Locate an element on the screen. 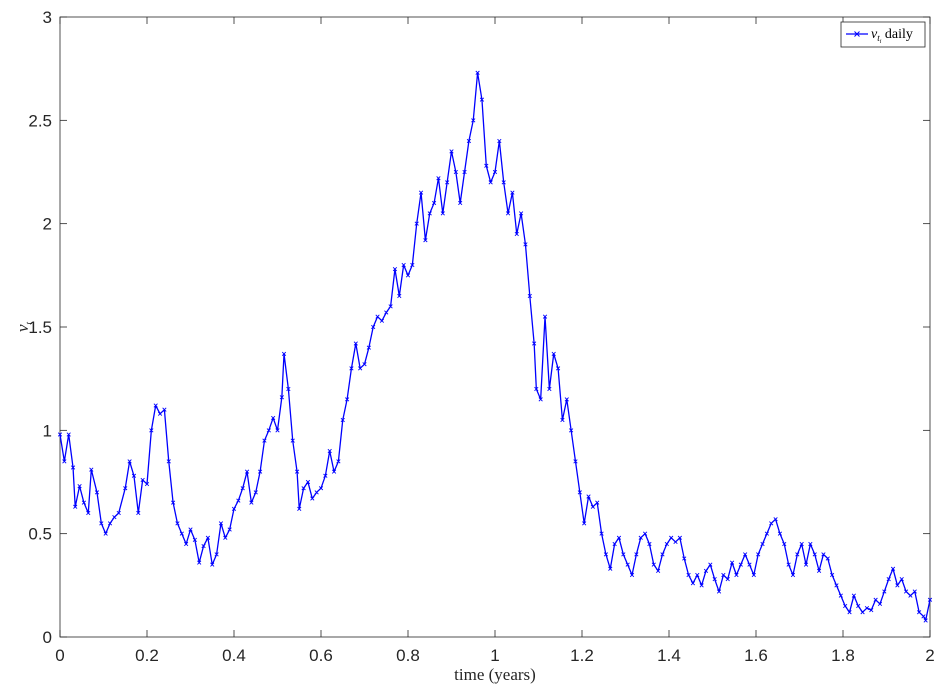 The image size is (940, 685). x-tick-label: 1.2 is located at coordinates (582, 655).